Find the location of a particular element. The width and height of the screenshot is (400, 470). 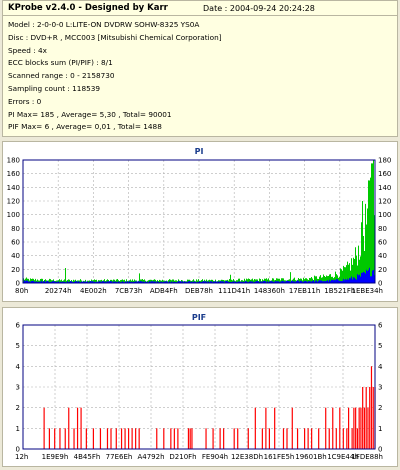

y-tick-right: 6 is located at coordinates (380, 326).